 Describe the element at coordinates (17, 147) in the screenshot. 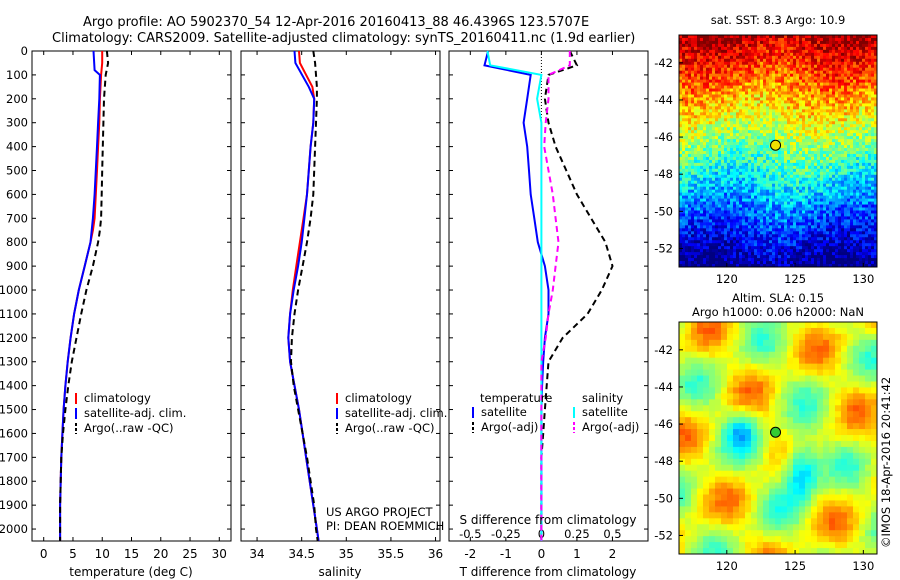

I see `y-tick-label: 400` at that location.